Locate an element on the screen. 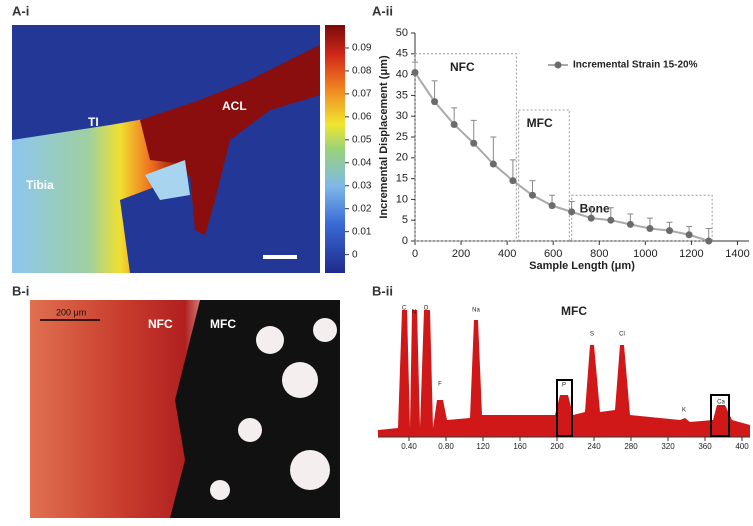 The width and height of the screenshot is (753, 526). region-label: Bone is located at coordinates (595, 208).